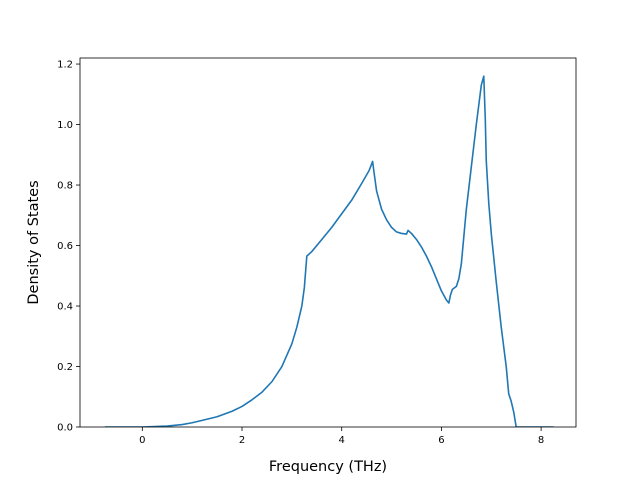 The image size is (640, 485). What do you see at coordinates (65, 428) in the screenshot?
I see `y-tick-label: 0.0` at bounding box center [65, 428].